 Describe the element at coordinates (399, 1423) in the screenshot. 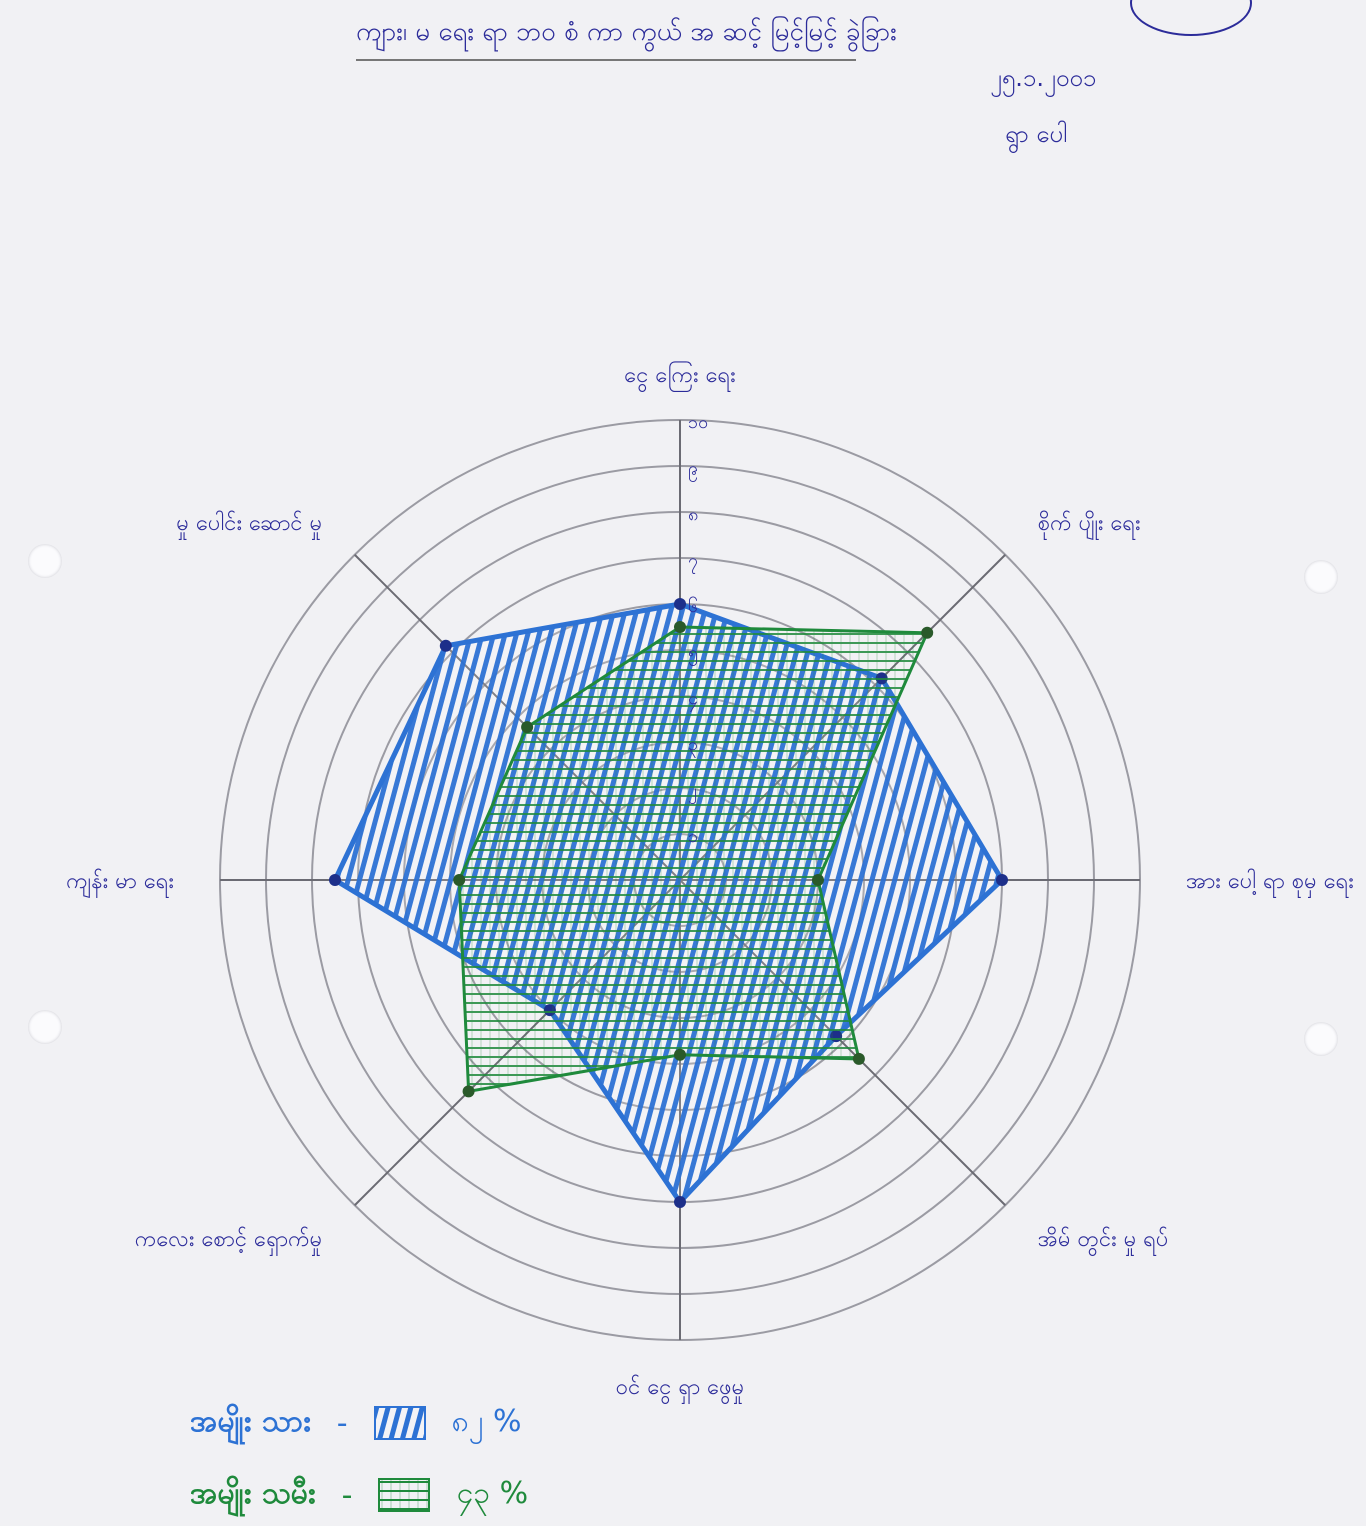

I see `legend-swatch-male` at that location.